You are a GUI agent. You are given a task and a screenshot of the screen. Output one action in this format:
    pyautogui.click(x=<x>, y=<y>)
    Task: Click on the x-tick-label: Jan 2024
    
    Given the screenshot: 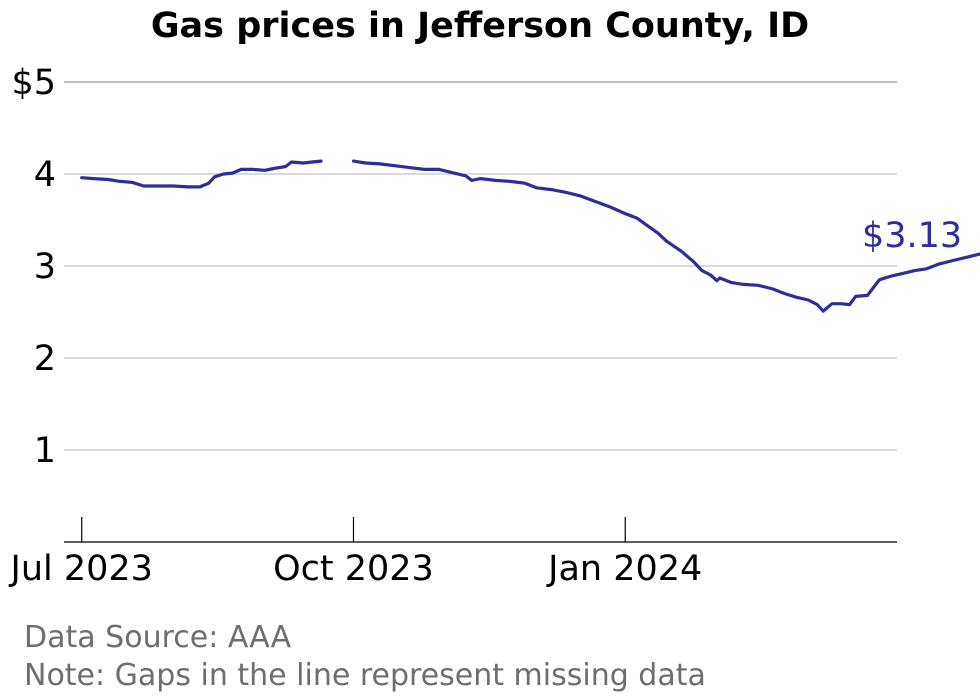 What is the action you would take?
    pyautogui.click(x=624, y=569)
    